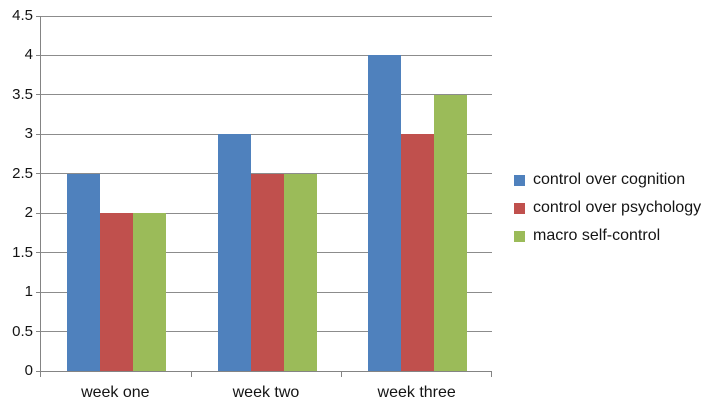 This screenshot has height=414, width=714. I want to click on y-axis-label: 2.5, so click(22, 173).